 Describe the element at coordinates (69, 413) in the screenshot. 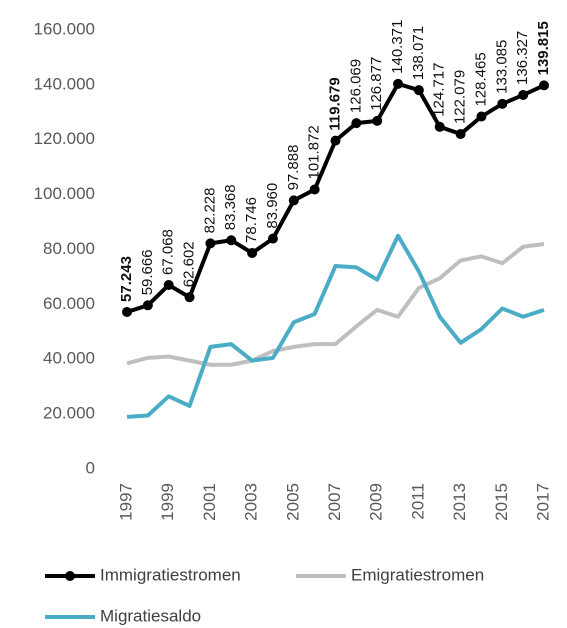

I see `y-tick-label: 20.000` at that location.